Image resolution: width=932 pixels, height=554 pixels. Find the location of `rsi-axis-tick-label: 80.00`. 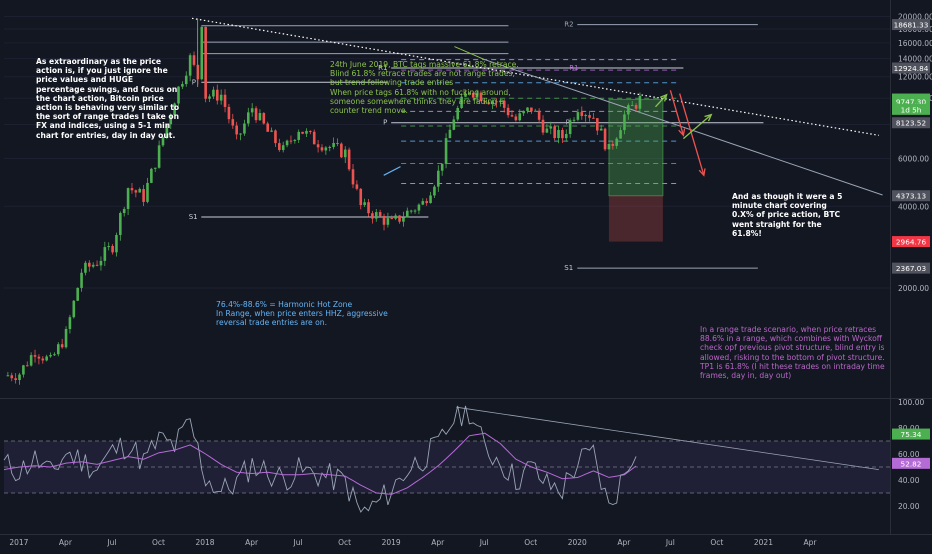

rsi-axis-tick-label: 80.00 is located at coordinates (909, 428).